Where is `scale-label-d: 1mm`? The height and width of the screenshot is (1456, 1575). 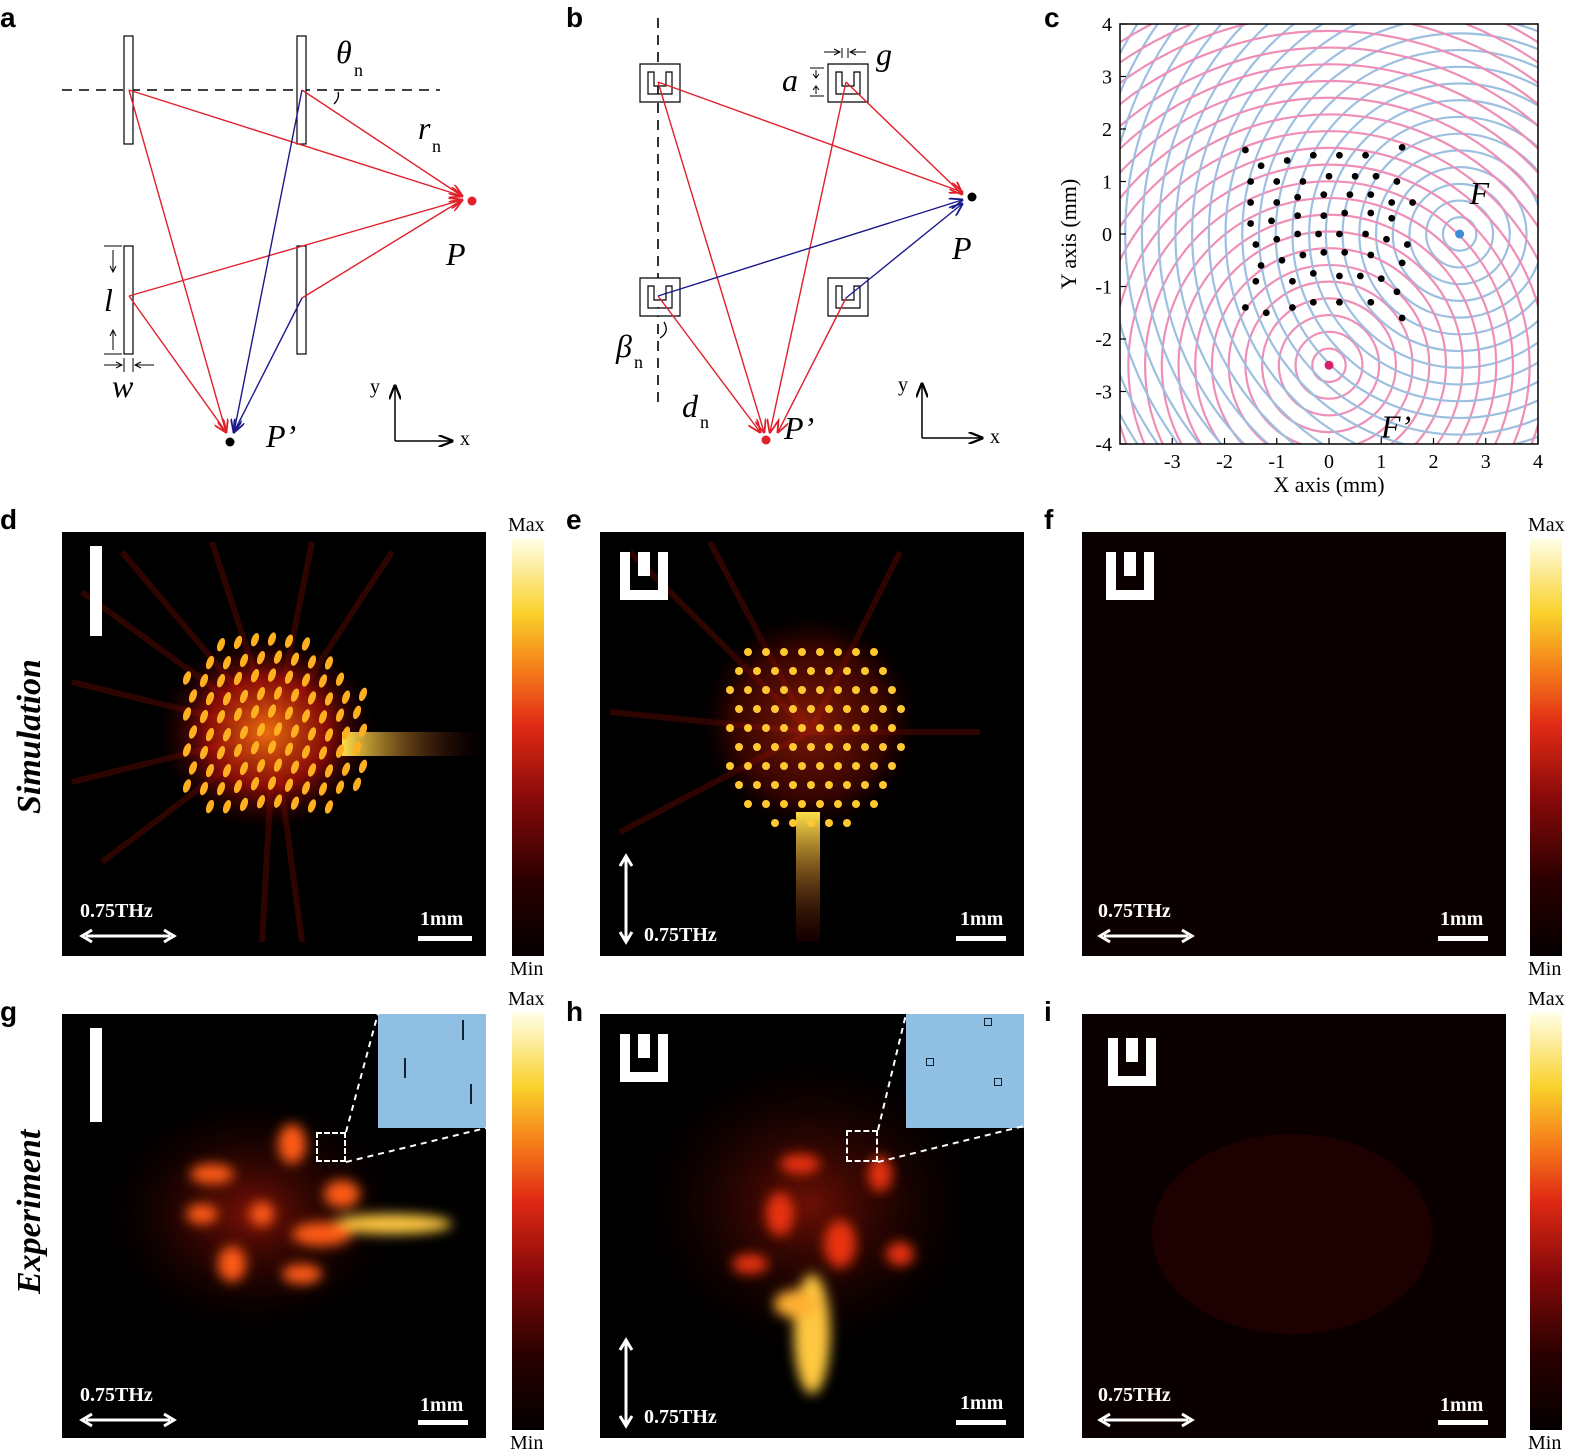 scale-label-d: 1mm is located at coordinates (442, 919).